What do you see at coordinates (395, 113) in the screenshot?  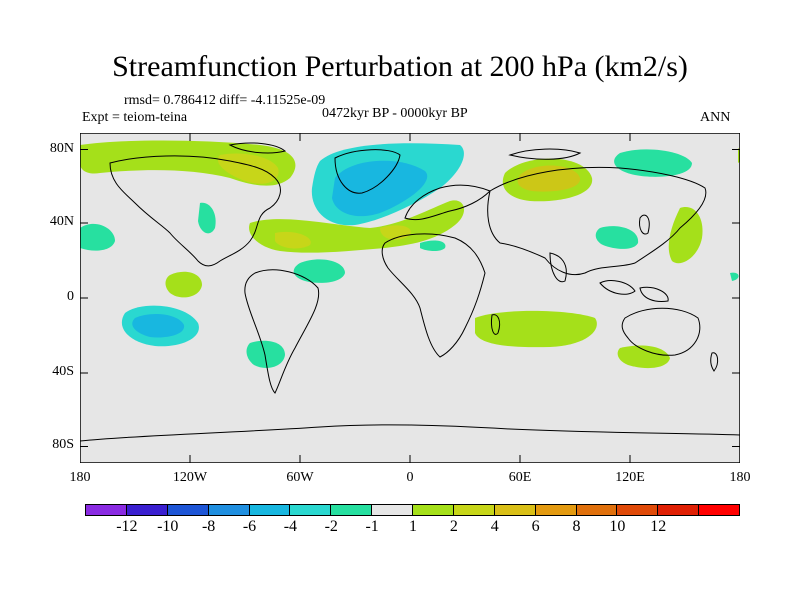 I see `period-label: 0472kyr BP - 0000kyr BP` at bounding box center [395, 113].